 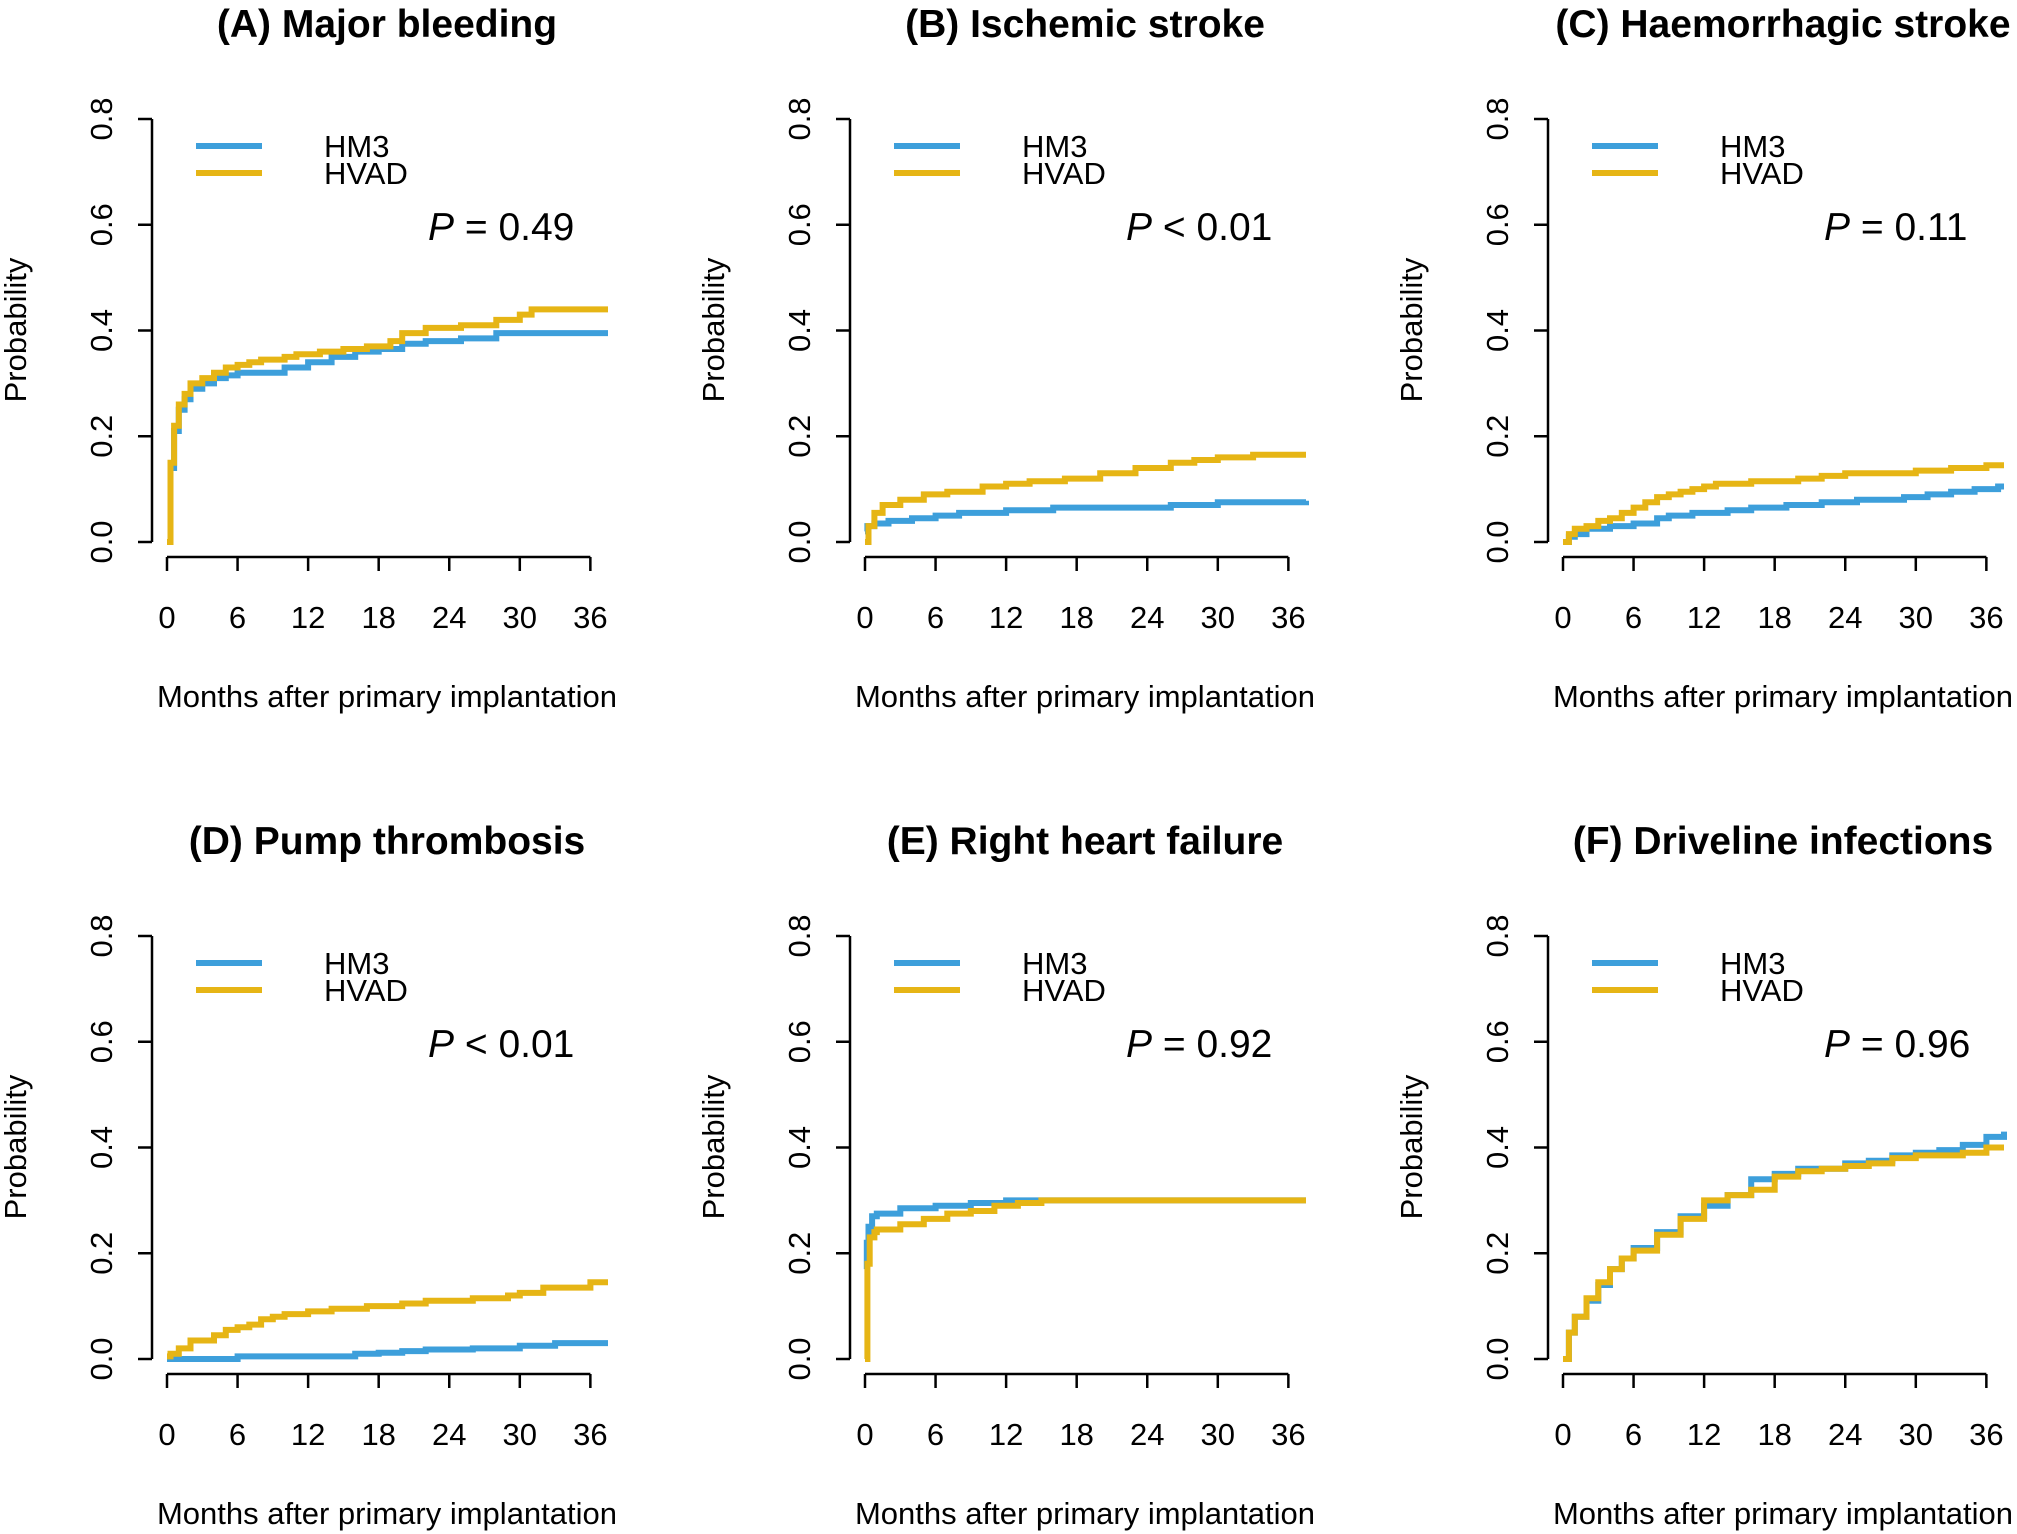 I want to click on x-tick-label: 12, so click(x=308, y=1434).